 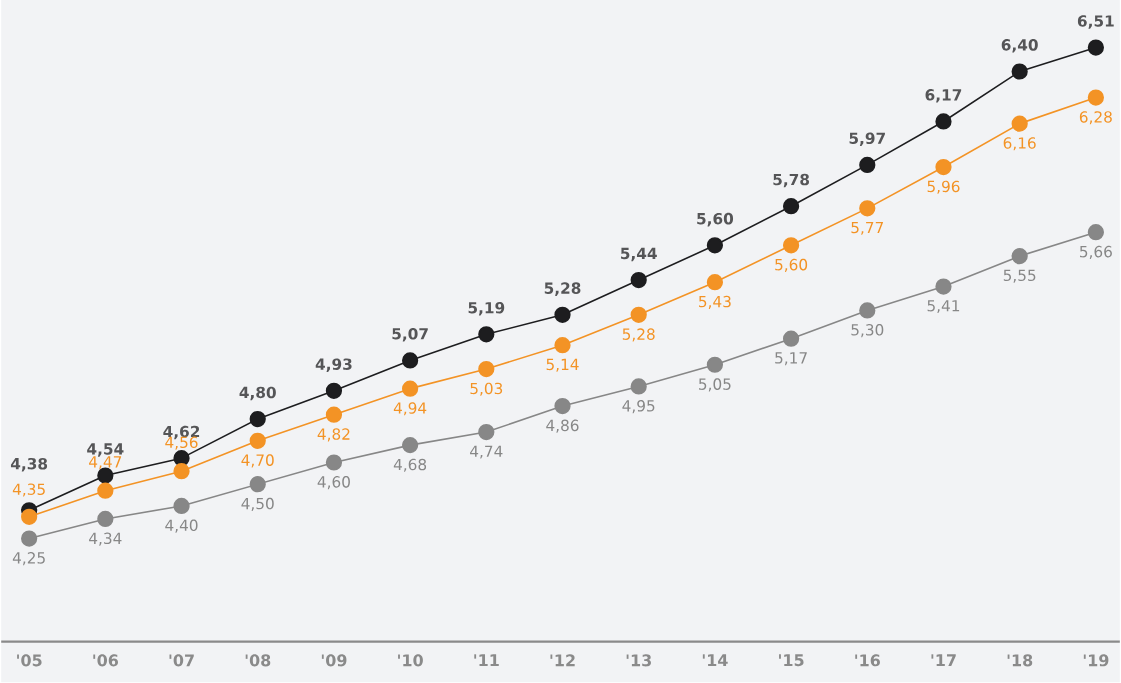 I want to click on data-label: 5,17, so click(x=791, y=359).